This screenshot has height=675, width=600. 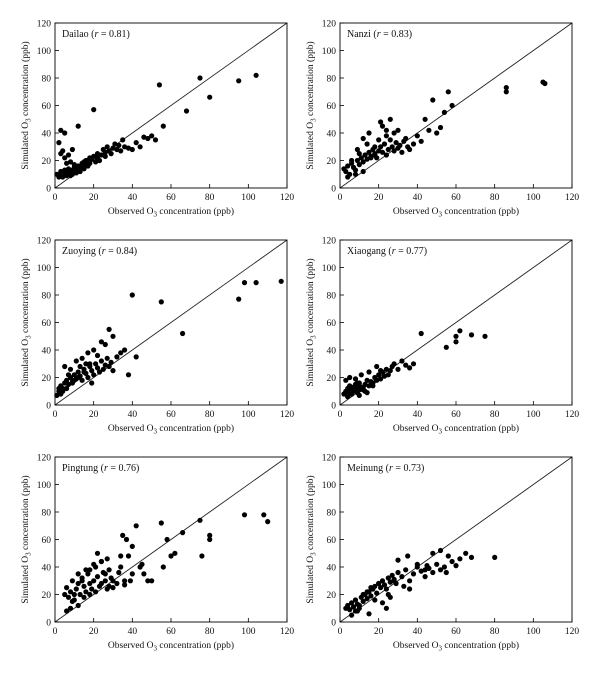 I want to click on x-axis-label: Observed O3 concentration (ppb), so click(x=456, y=646).